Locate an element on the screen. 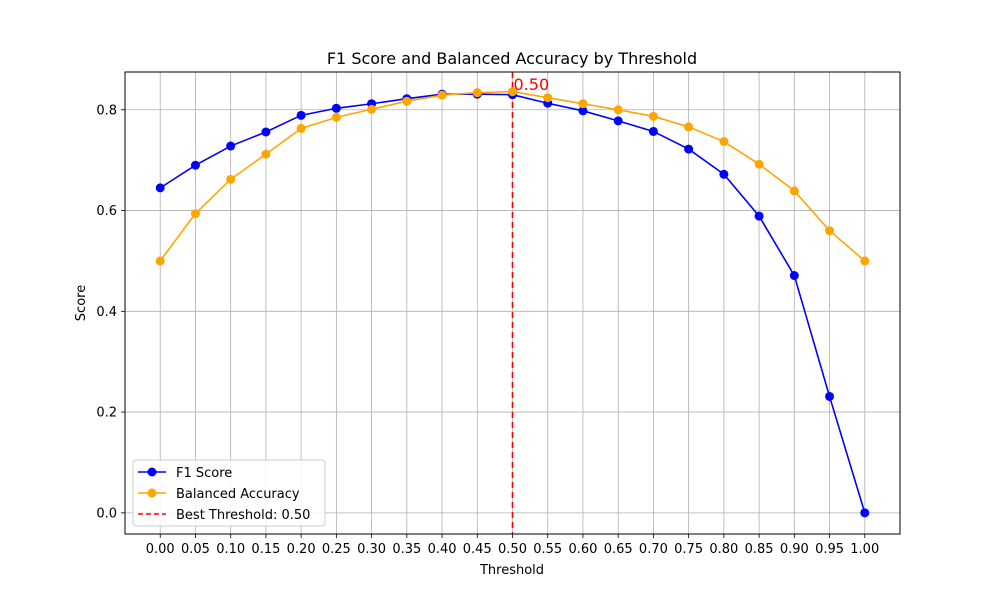 The height and width of the screenshot is (600, 1000). legend-entry-f1: F1 Score is located at coordinates (185, 473).